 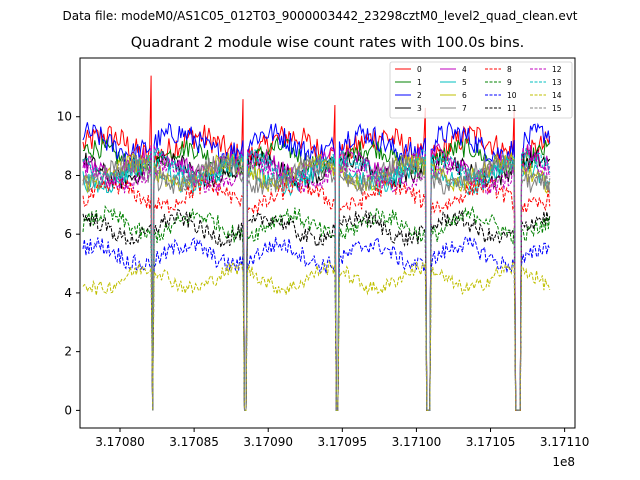 I want to click on legend-label-15: 15, so click(x=557, y=108).